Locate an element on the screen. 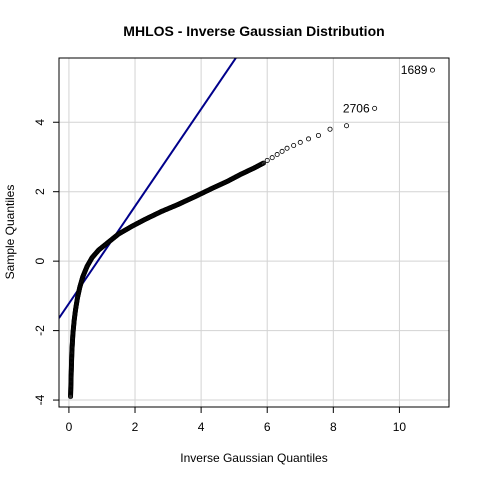 The width and height of the screenshot is (480, 480). x-tick-label: 8 is located at coordinates (333, 427).